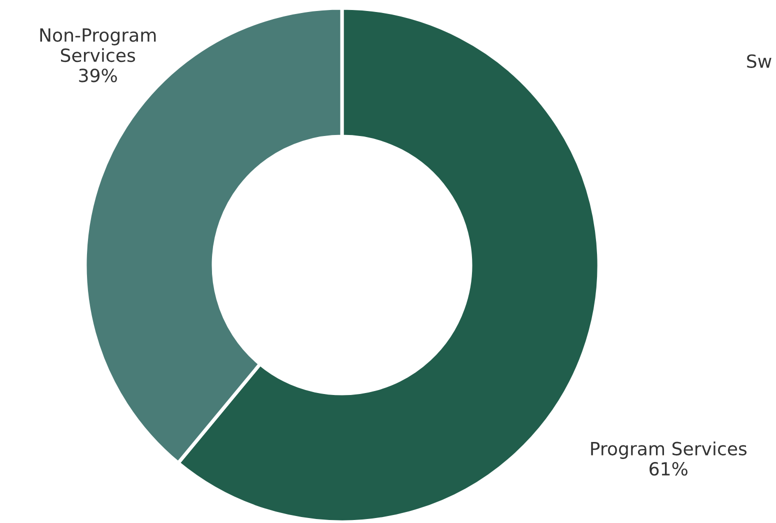 The width and height of the screenshot is (776, 523). Describe the element at coordinates (759, 61) in the screenshot. I see `text: Sw` at that location.